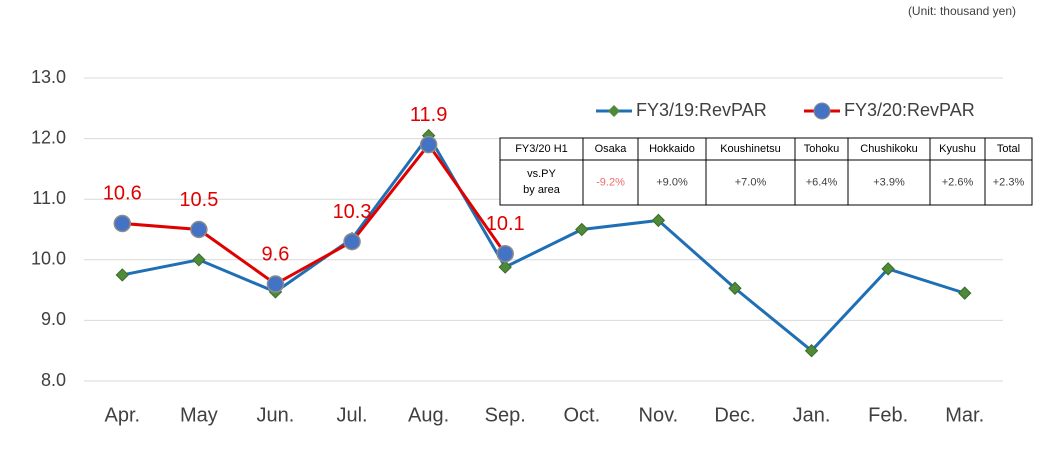 This screenshot has height=451, width=1049. Describe the element at coordinates (672, 149) in the screenshot. I see `table-header: Hokkaido` at that location.